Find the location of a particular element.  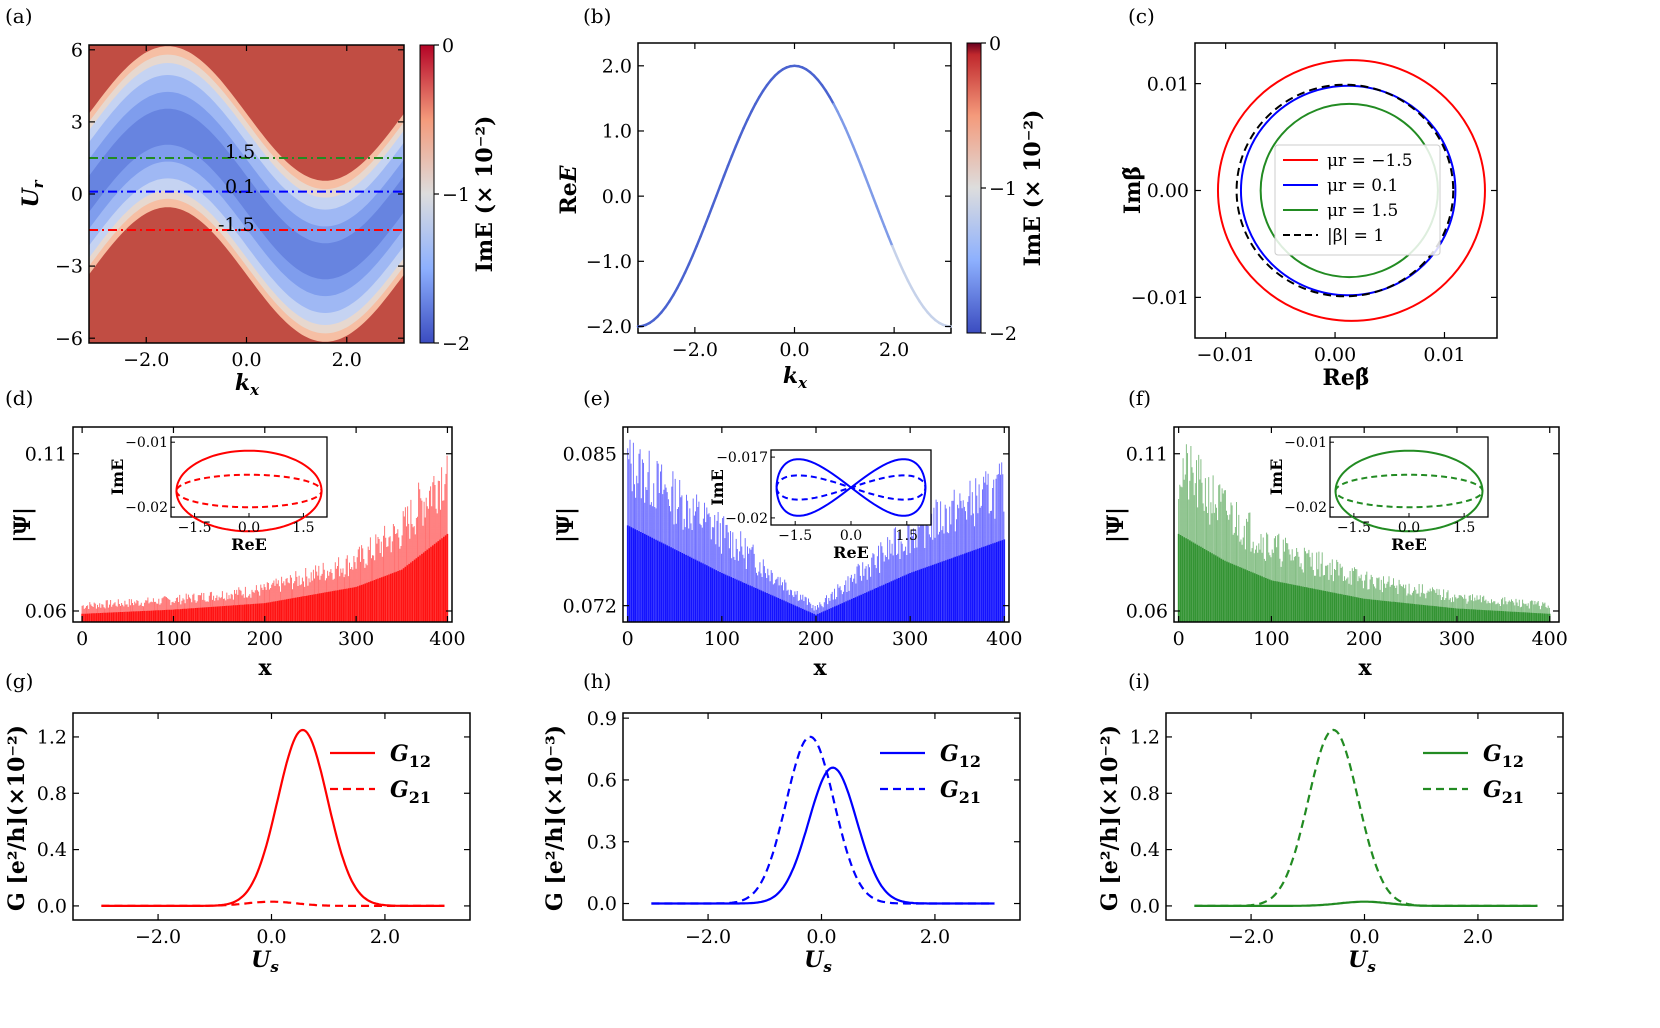

panel-label-c: (c) is located at coordinates (1141, 16).